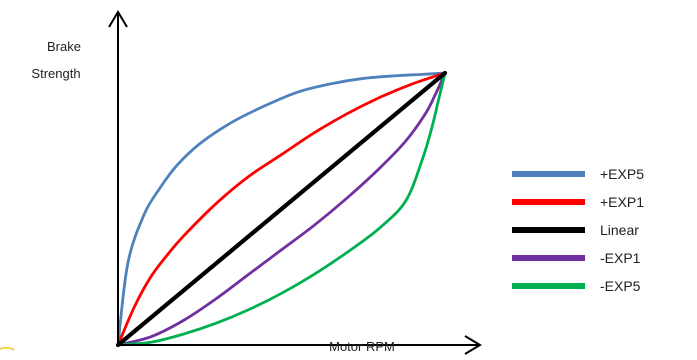 The image size is (697, 360). I want to click on x-axis-label: Motor RPM, so click(362, 346).